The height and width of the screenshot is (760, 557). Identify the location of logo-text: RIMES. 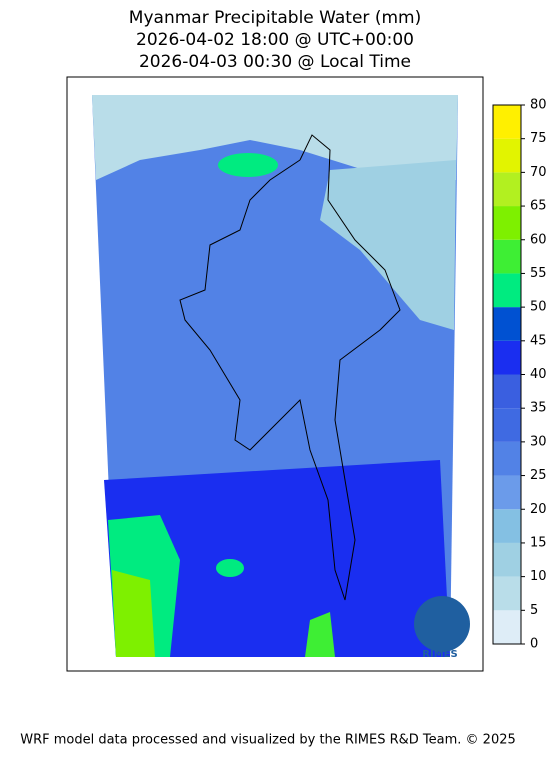
(439, 654).